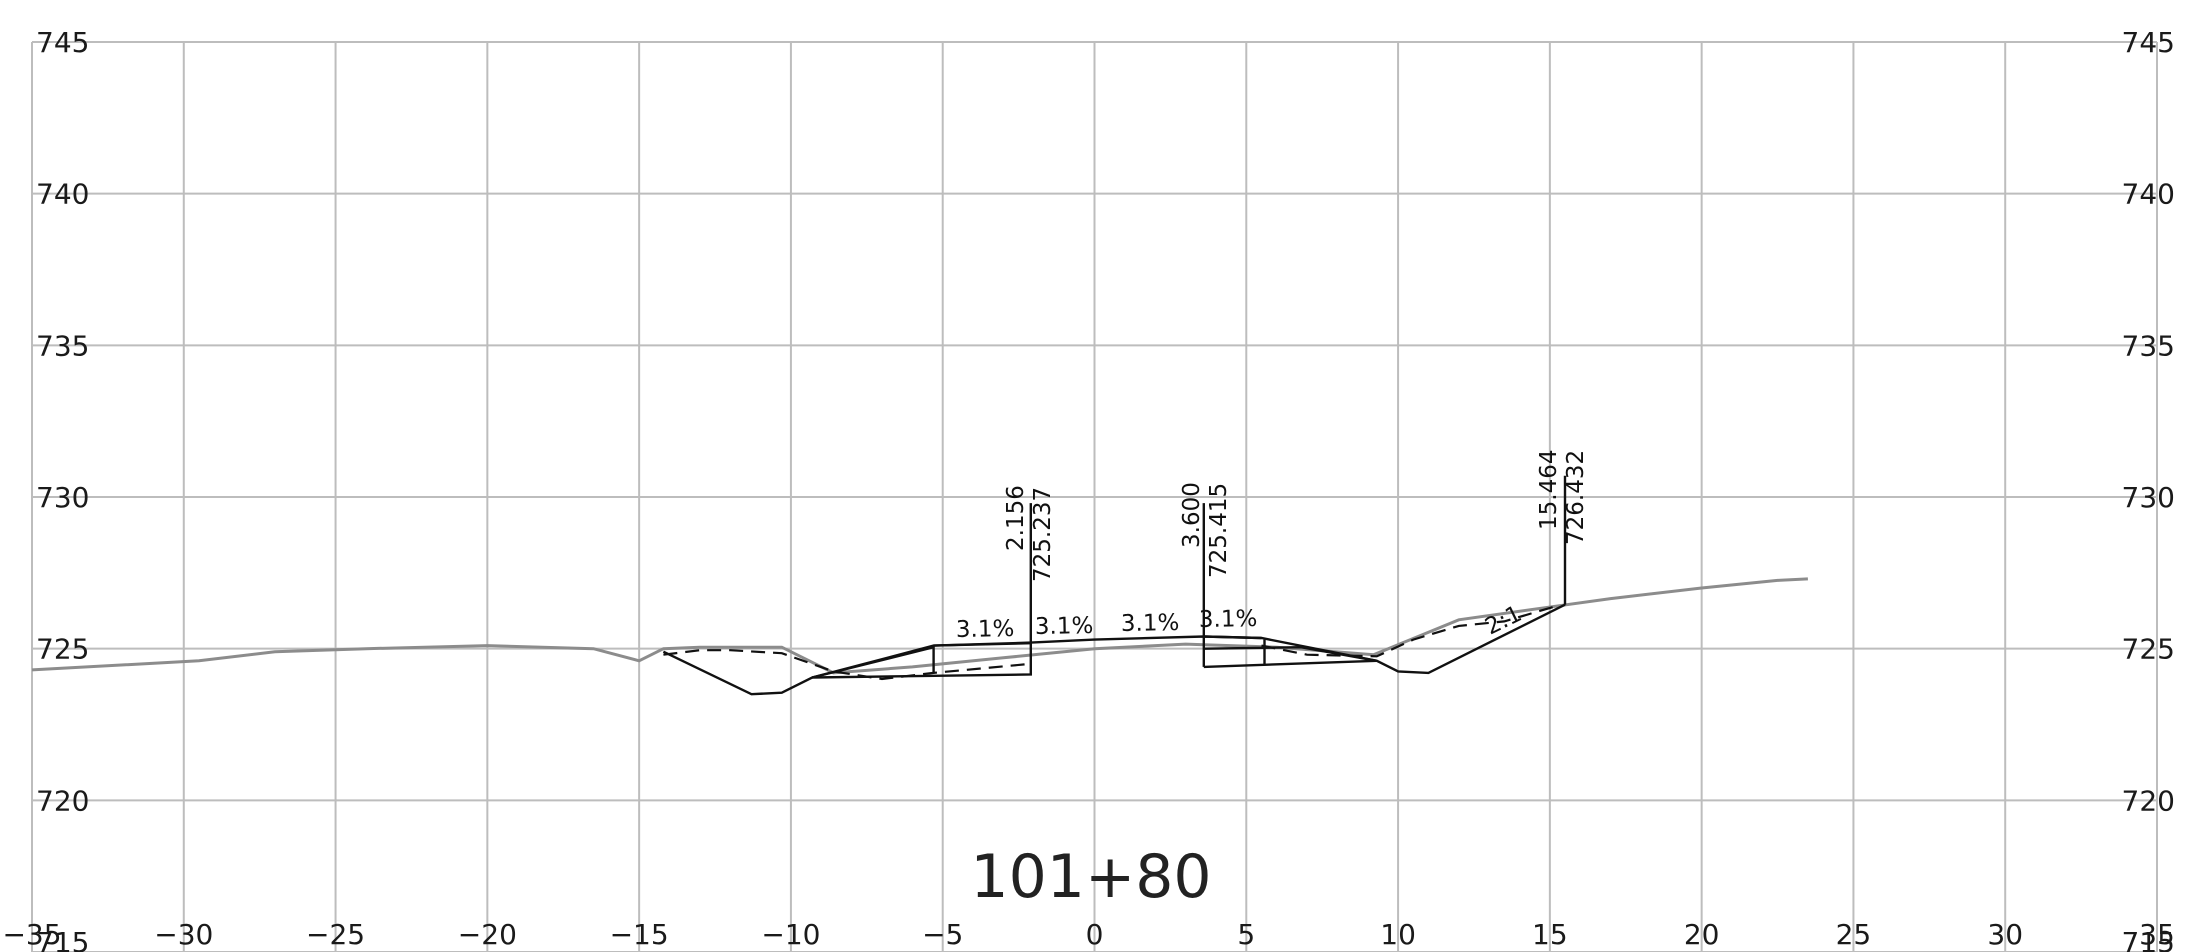  I want to click on y-tick-label-right: 735, so click(2148, 345).